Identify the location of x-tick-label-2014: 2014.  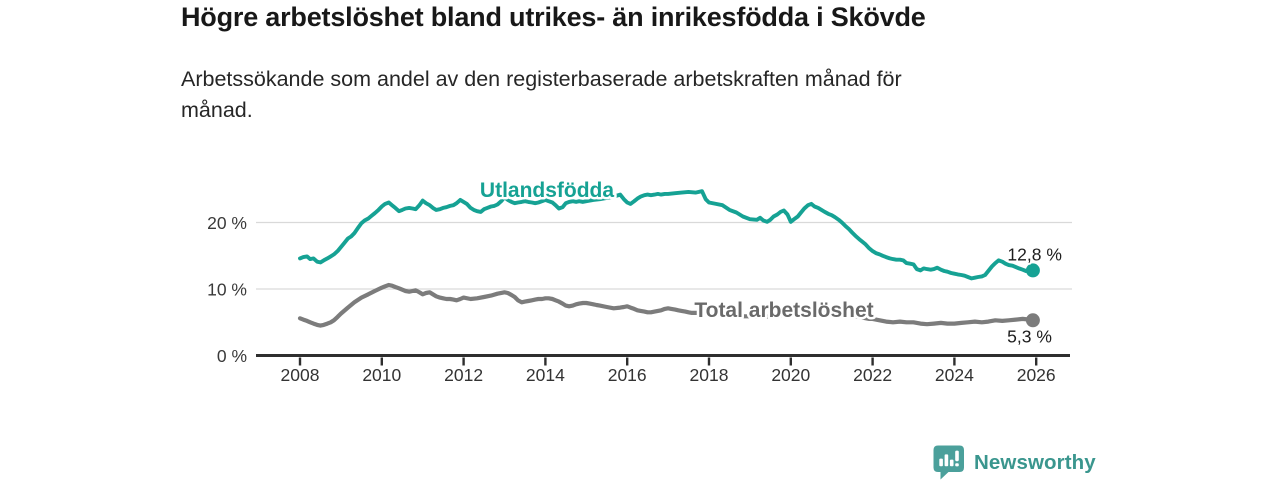
(545, 375).